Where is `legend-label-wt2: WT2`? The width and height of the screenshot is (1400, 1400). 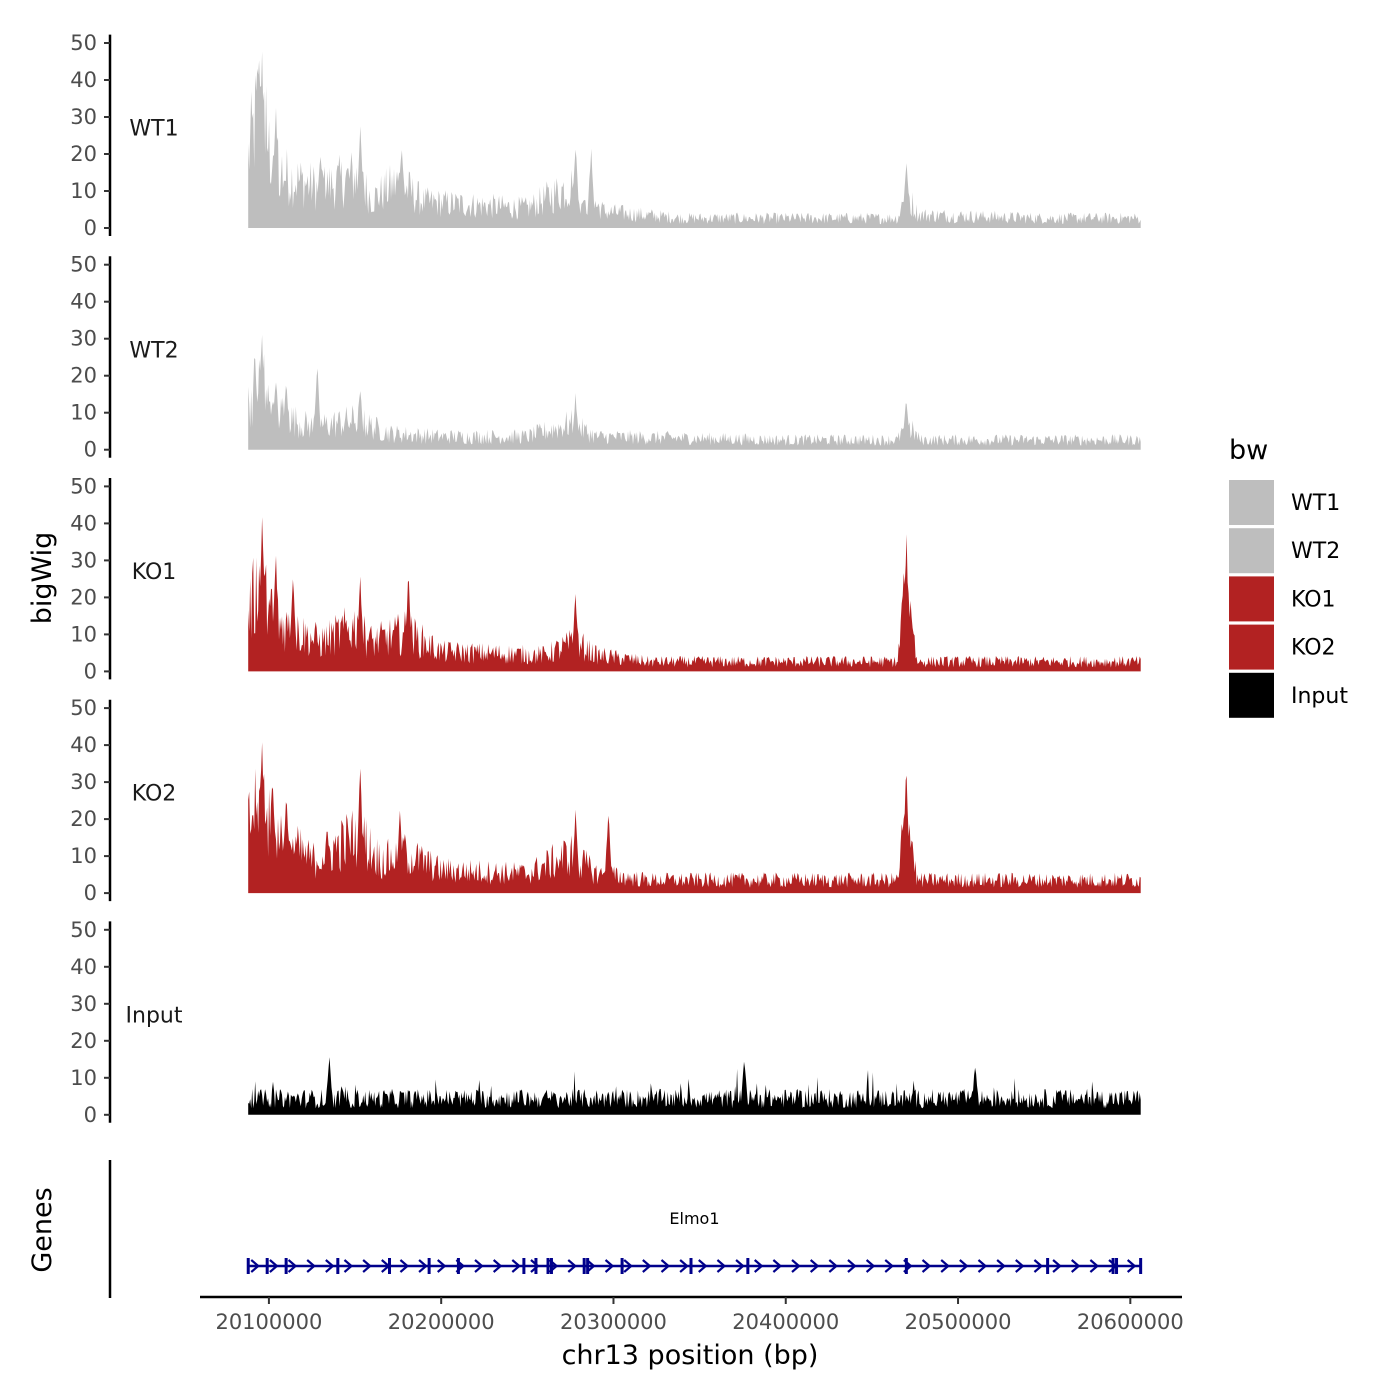
legend-label-wt2: WT2 is located at coordinates (1315, 551).